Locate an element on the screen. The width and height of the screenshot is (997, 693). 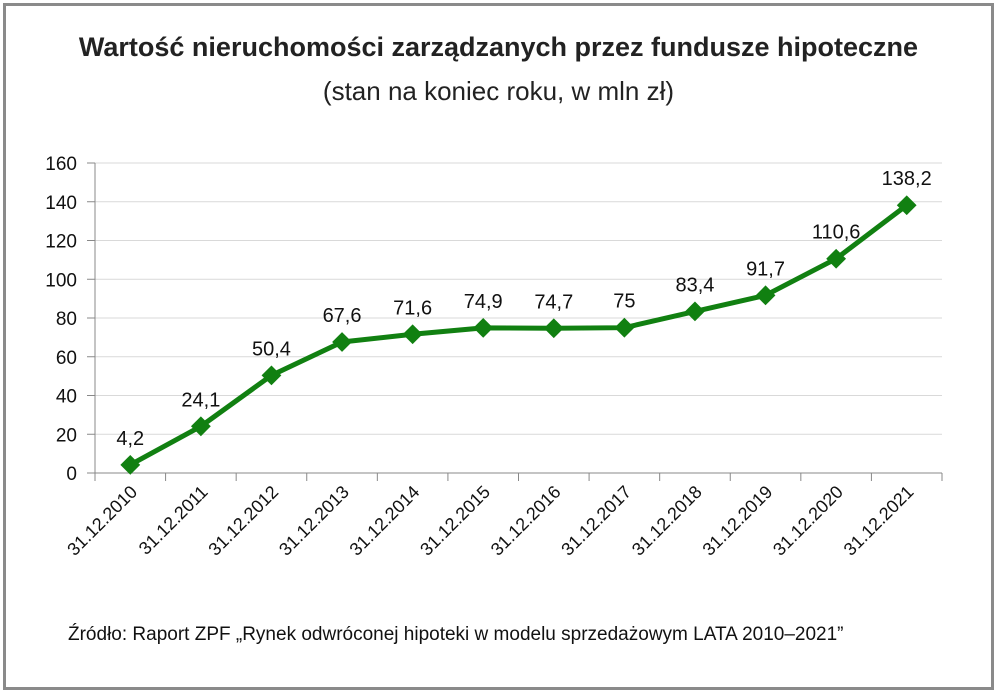
y-tick-label: 160 is located at coordinates (61, 164).